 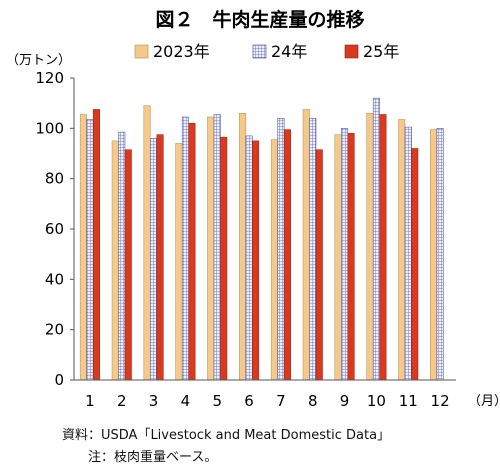 What do you see at coordinates (381, 51) in the screenshot?
I see `legend-label: 25年` at bounding box center [381, 51].